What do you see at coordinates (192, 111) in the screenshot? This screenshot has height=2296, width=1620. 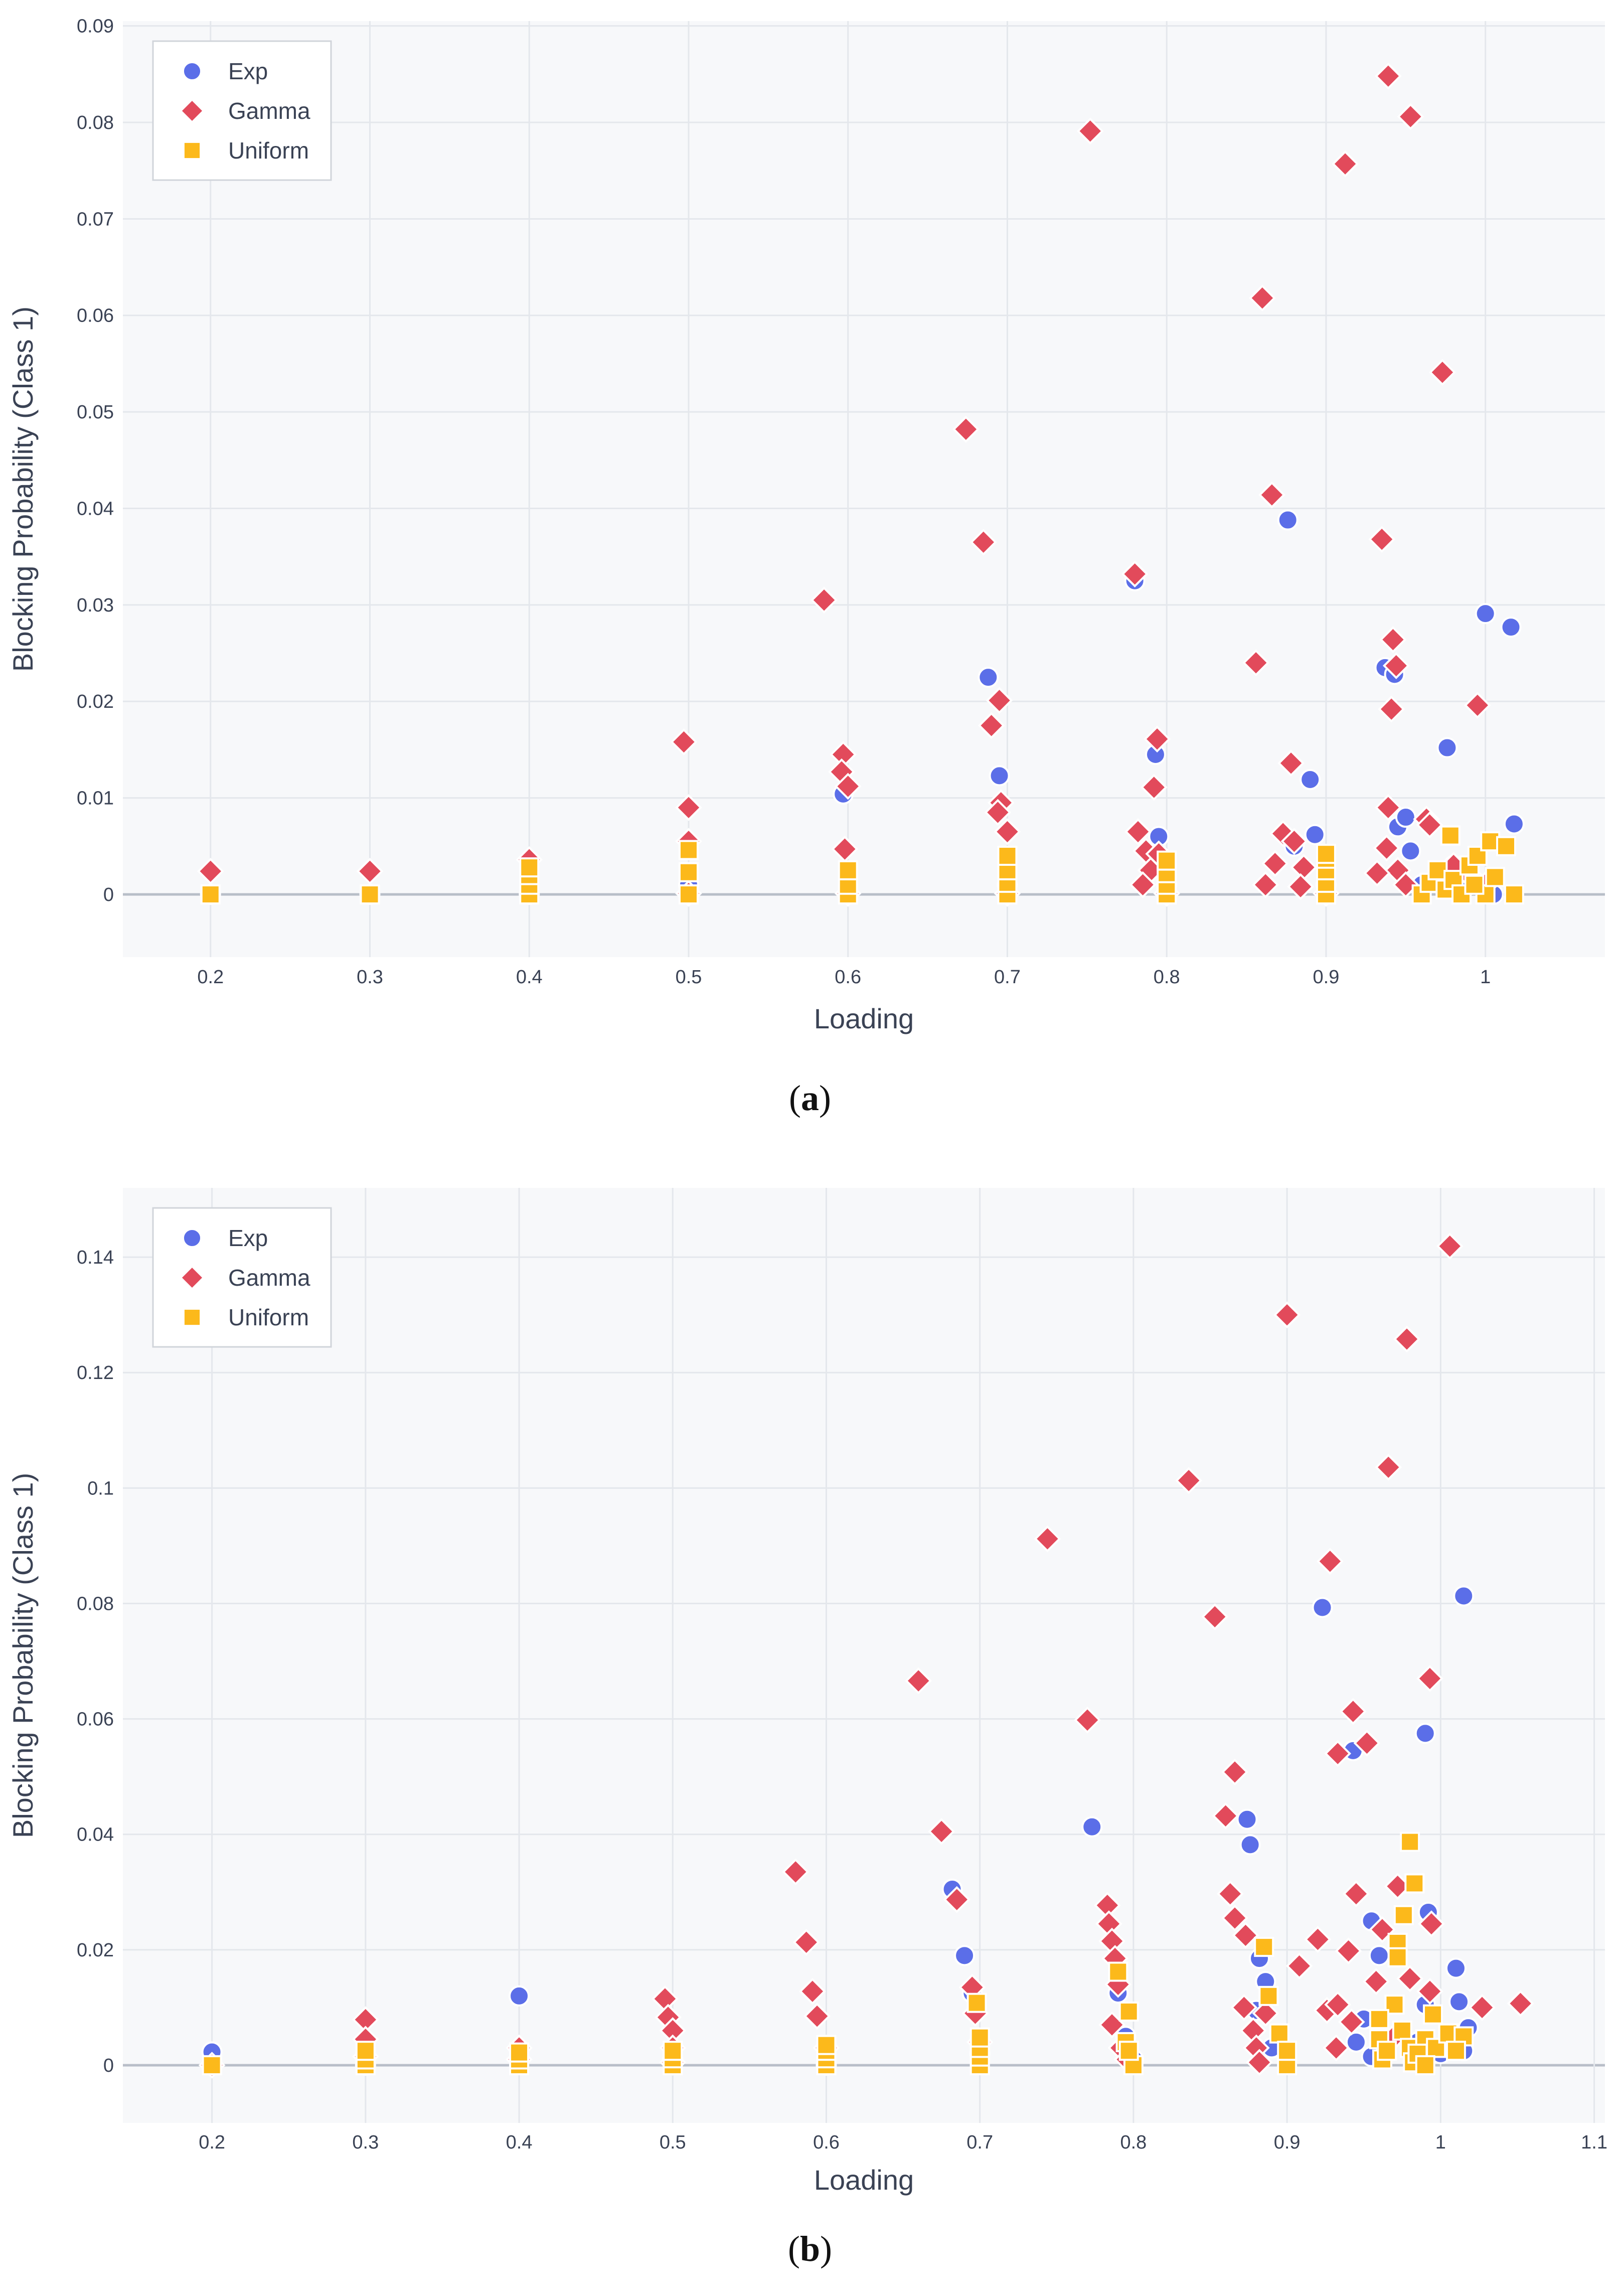 I see `chart-a-legend-marker-gamma` at bounding box center [192, 111].